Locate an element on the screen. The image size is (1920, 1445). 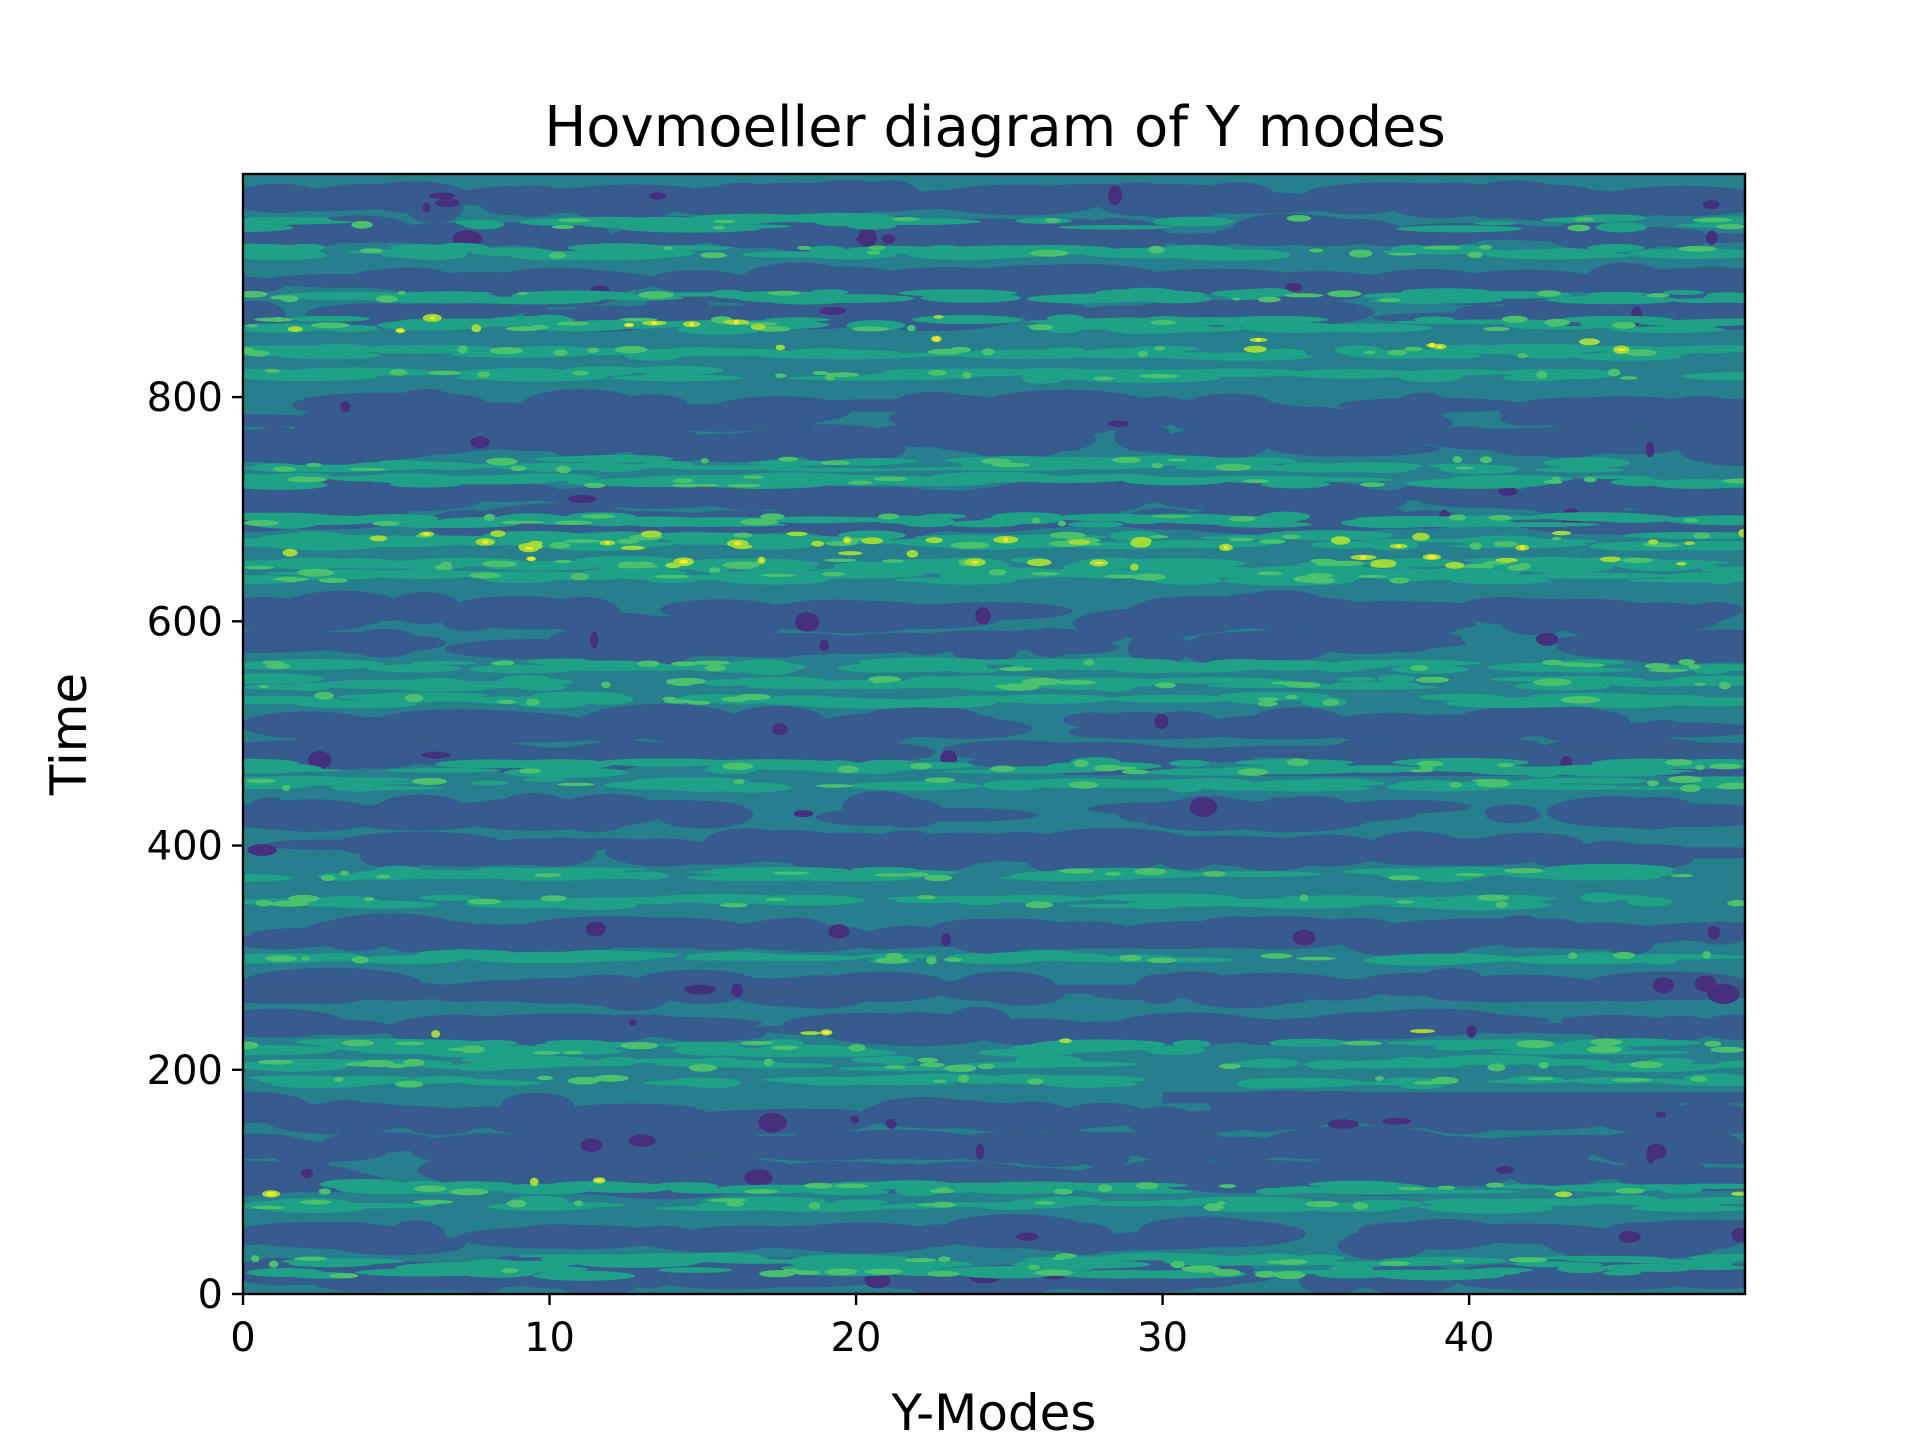
y-axis: 0 200 400 600 800 is located at coordinates (195, 846).